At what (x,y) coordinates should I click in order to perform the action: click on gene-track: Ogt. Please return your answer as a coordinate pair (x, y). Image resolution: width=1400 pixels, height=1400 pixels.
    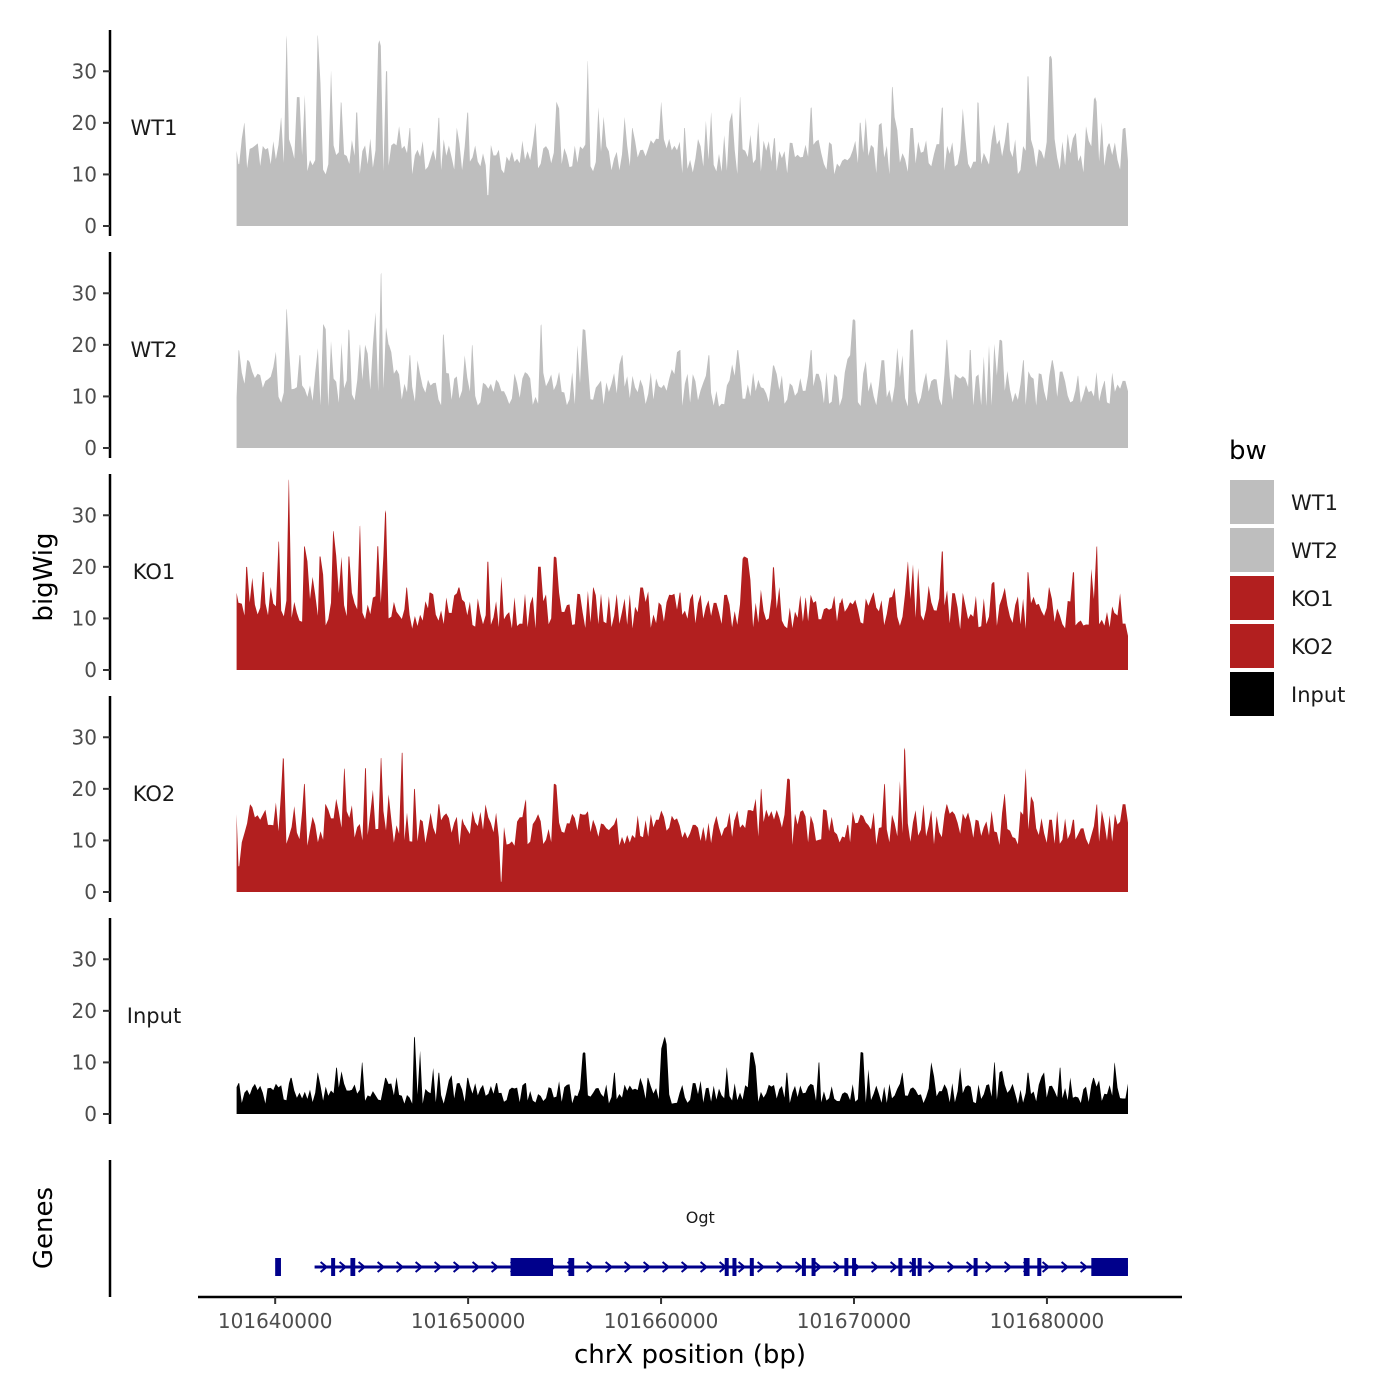
    Looking at the image, I should click on (618, 1228).